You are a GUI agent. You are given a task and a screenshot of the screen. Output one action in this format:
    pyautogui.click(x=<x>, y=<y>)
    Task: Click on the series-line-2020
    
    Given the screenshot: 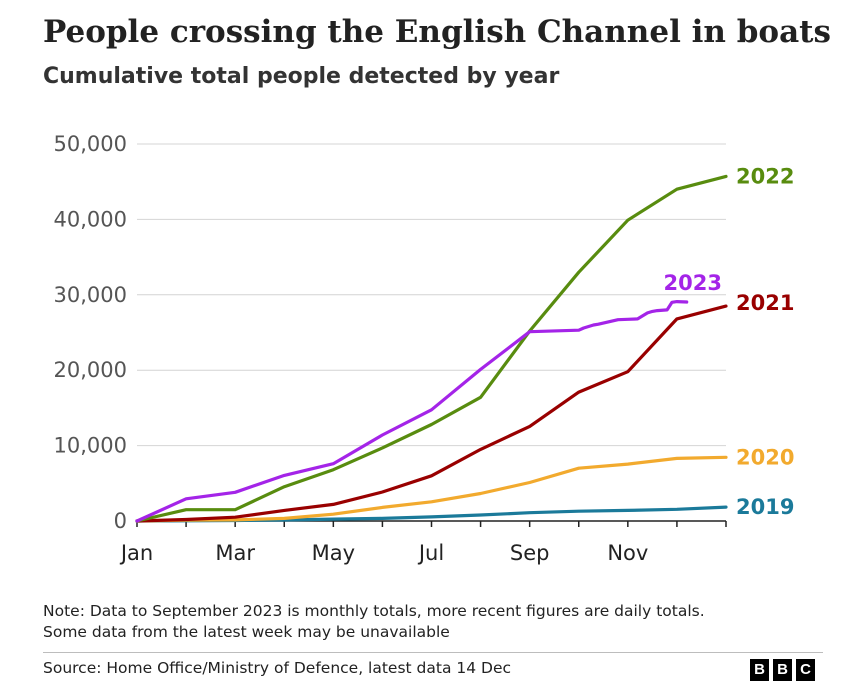 What is the action you would take?
    pyautogui.click(x=431, y=489)
    